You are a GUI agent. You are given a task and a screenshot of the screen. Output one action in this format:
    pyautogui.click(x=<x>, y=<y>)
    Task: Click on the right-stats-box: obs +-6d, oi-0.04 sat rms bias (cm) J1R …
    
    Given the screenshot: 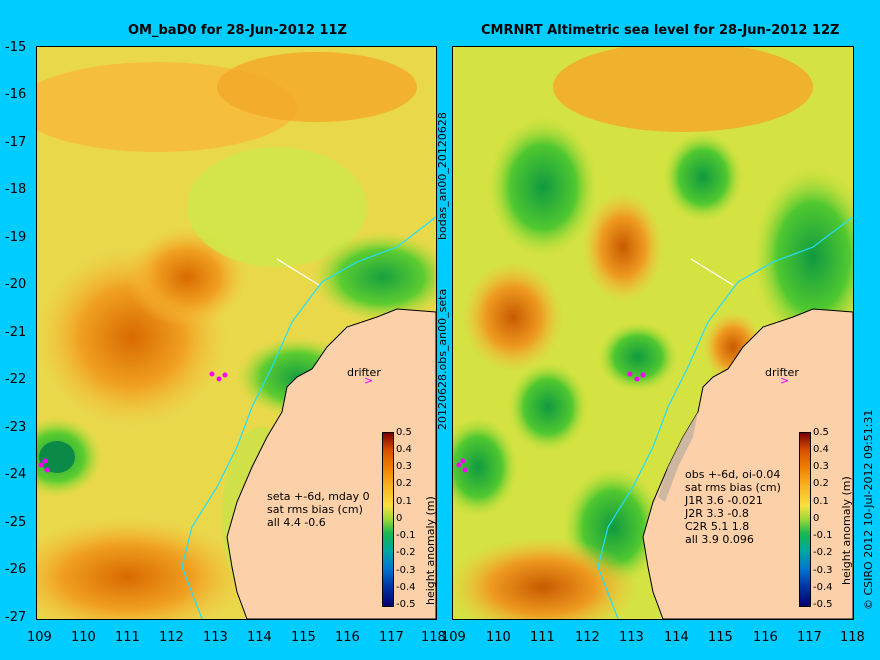 What is the action you would take?
    pyautogui.click(x=733, y=507)
    